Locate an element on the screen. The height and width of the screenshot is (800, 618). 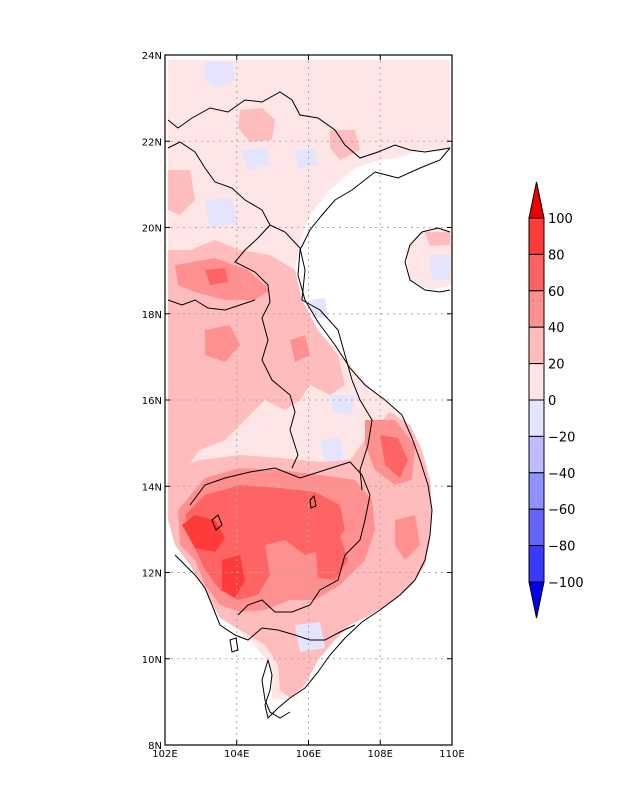
lat-tick-label: 16N is located at coordinates (152, 401).